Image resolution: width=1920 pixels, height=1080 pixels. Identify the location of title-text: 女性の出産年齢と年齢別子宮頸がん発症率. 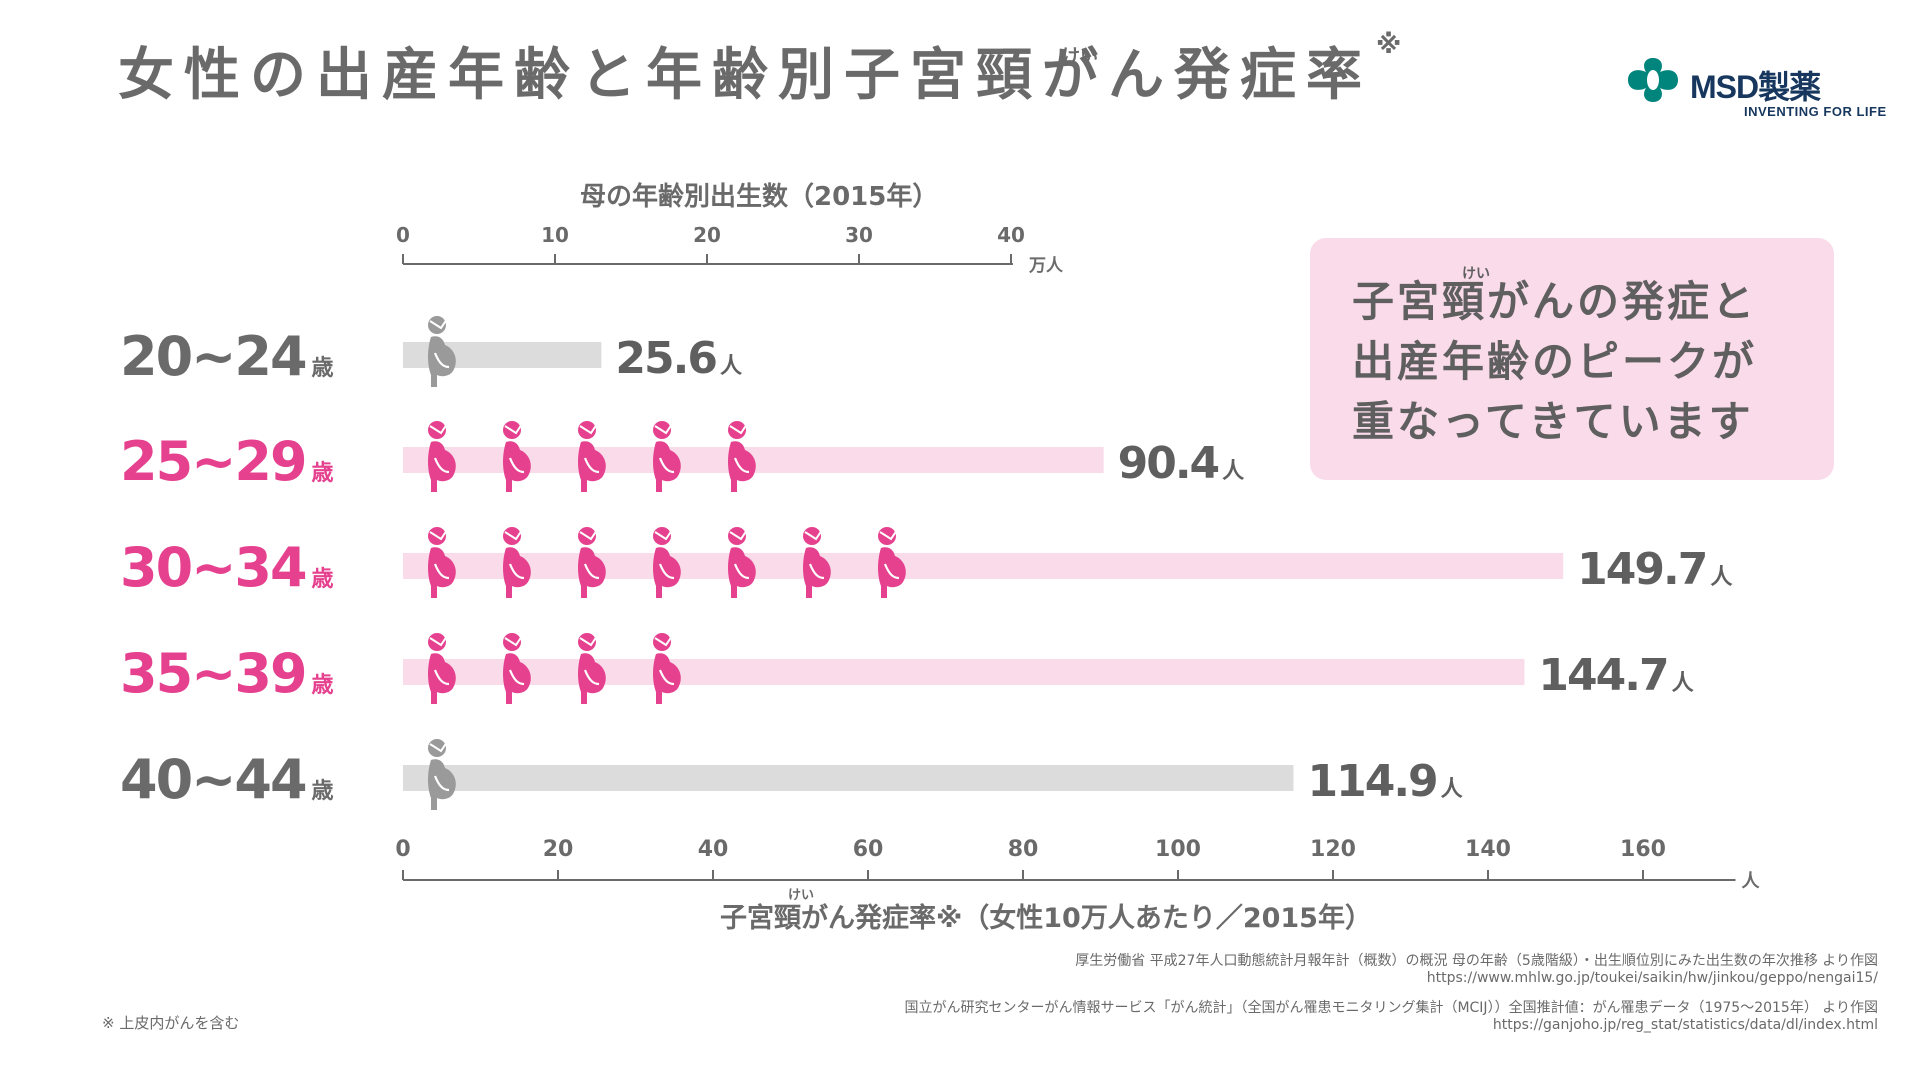
(745, 75).